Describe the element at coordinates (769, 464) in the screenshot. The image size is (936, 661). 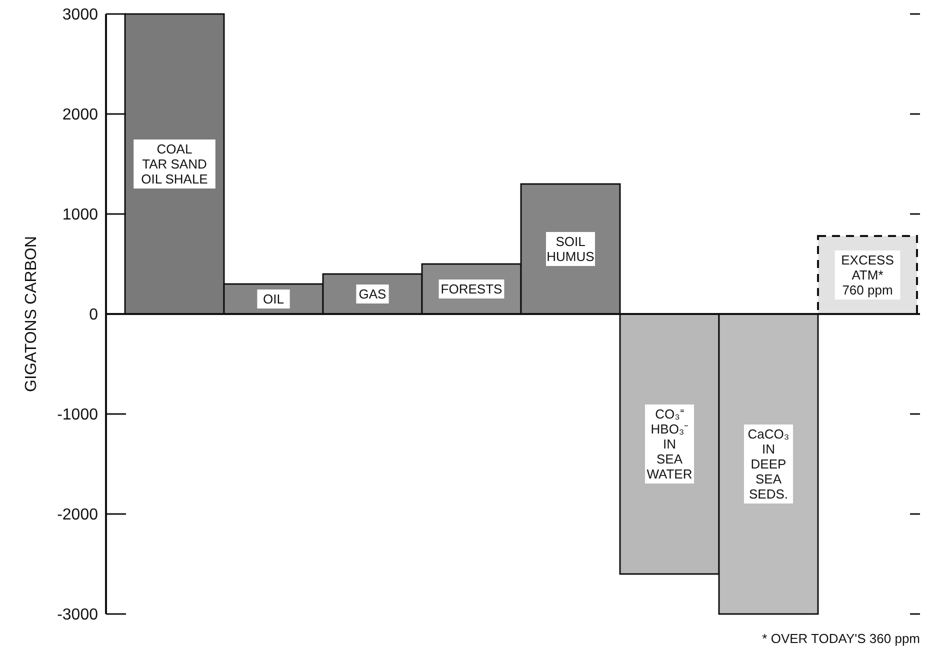
I see `x-tick-label: CaCO₃ IN DEEP SEA SEDS.` at that location.